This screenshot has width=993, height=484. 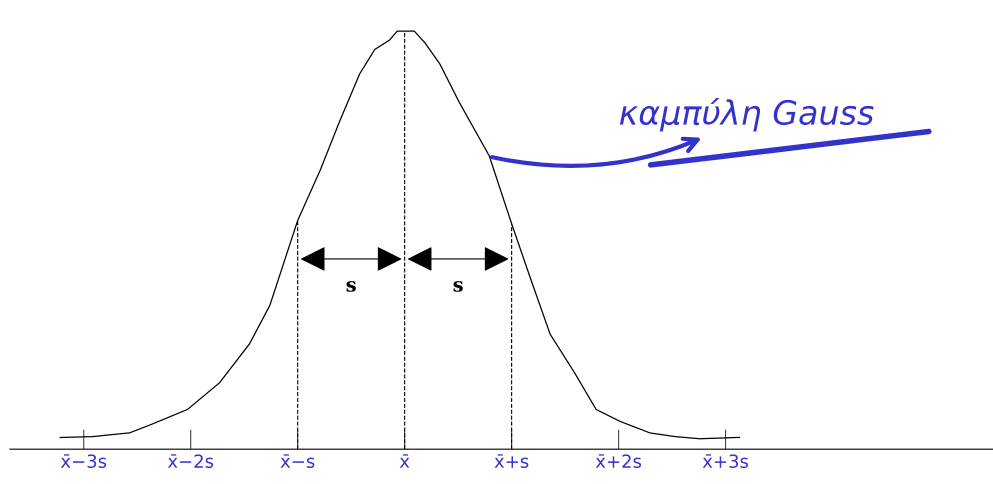 I want to click on annotation: καμπύλη Gauss, so click(x=747, y=115).